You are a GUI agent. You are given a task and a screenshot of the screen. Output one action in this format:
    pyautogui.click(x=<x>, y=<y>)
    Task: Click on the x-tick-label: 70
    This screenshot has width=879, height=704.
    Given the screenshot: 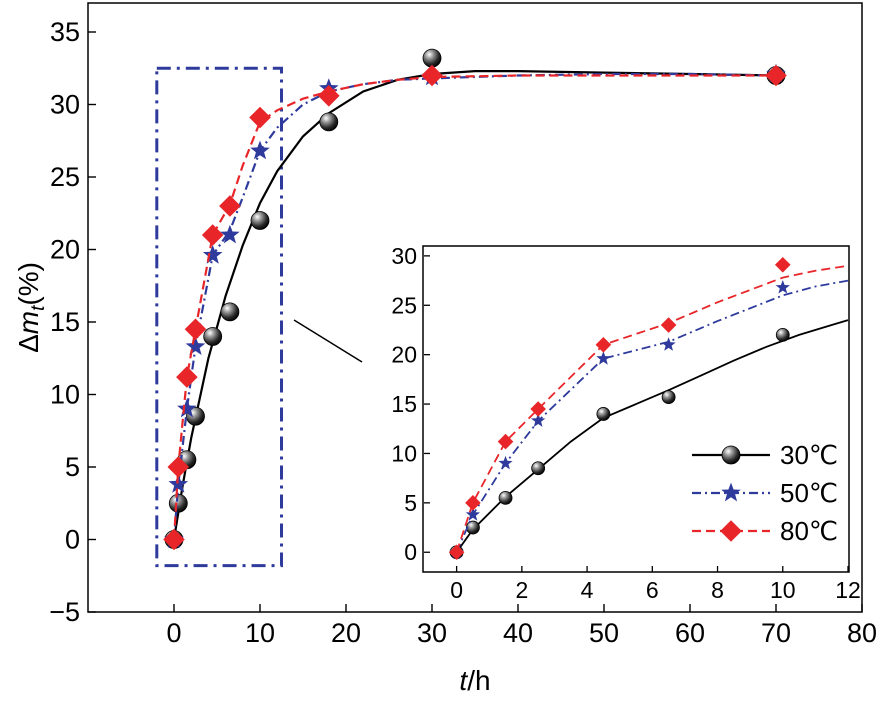 What is the action you would take?
    pyautogui.click(x=776, y=633)
    